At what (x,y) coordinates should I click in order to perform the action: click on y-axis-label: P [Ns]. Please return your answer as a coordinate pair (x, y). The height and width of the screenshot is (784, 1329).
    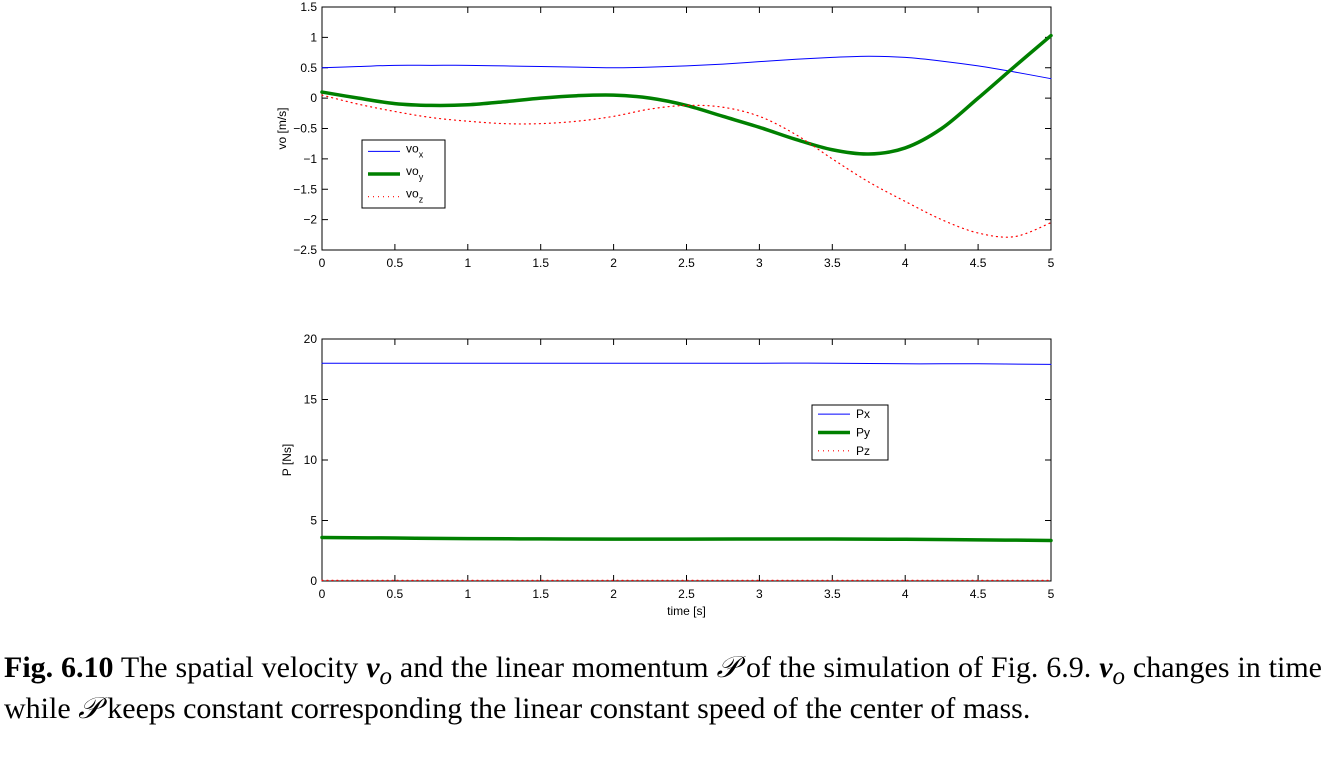
    Looking at the image, I should click on (287, 460).